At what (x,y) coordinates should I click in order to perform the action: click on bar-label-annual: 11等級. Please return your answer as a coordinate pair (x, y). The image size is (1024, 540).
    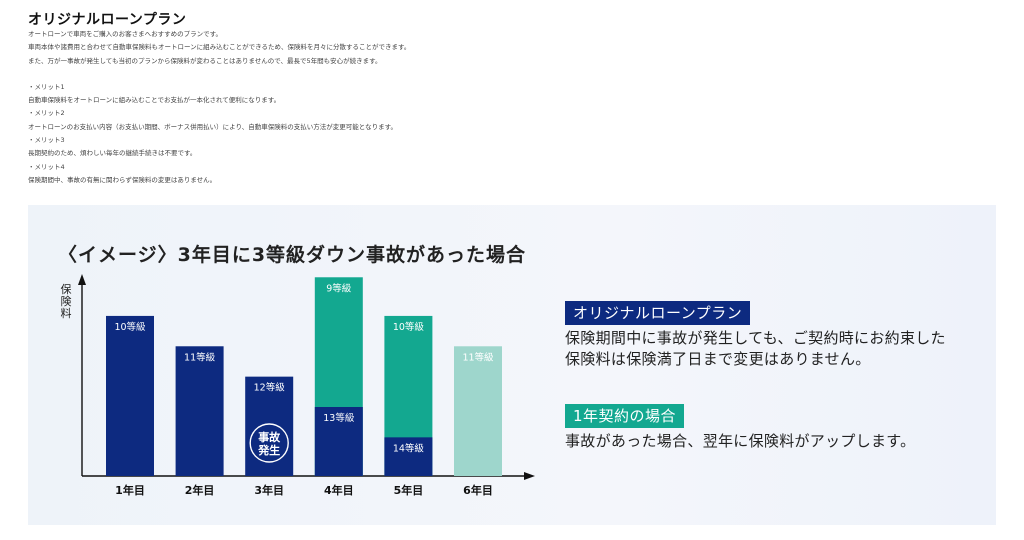
    Looking at the image, I should click on (478, 357).